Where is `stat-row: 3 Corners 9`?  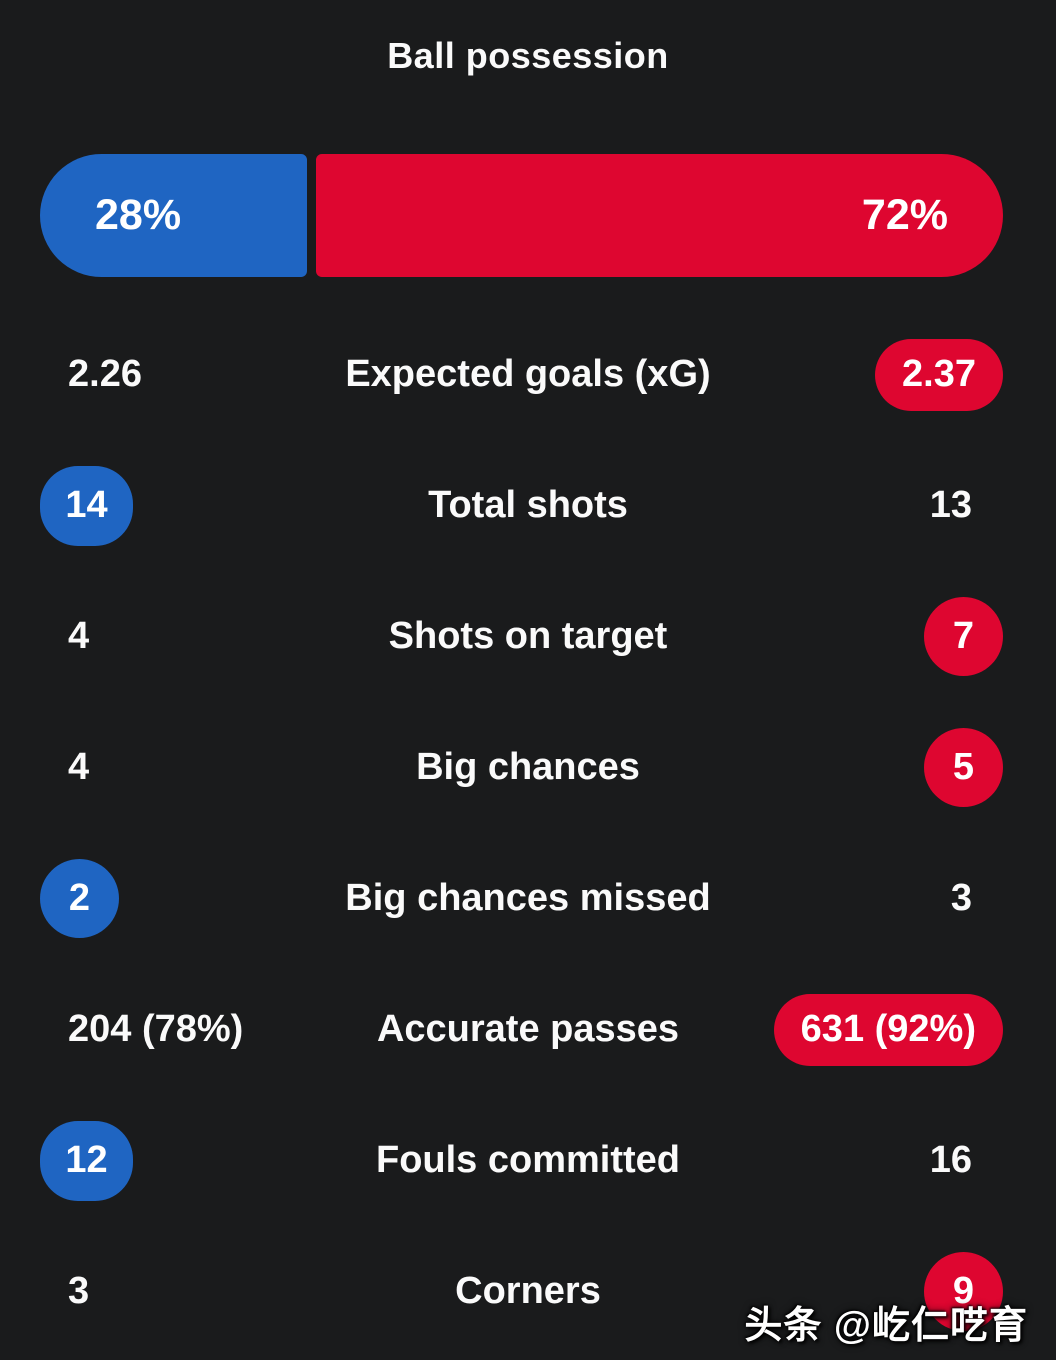 stat-row: 3 Corners 9 is located at coordinates (528, 1291).